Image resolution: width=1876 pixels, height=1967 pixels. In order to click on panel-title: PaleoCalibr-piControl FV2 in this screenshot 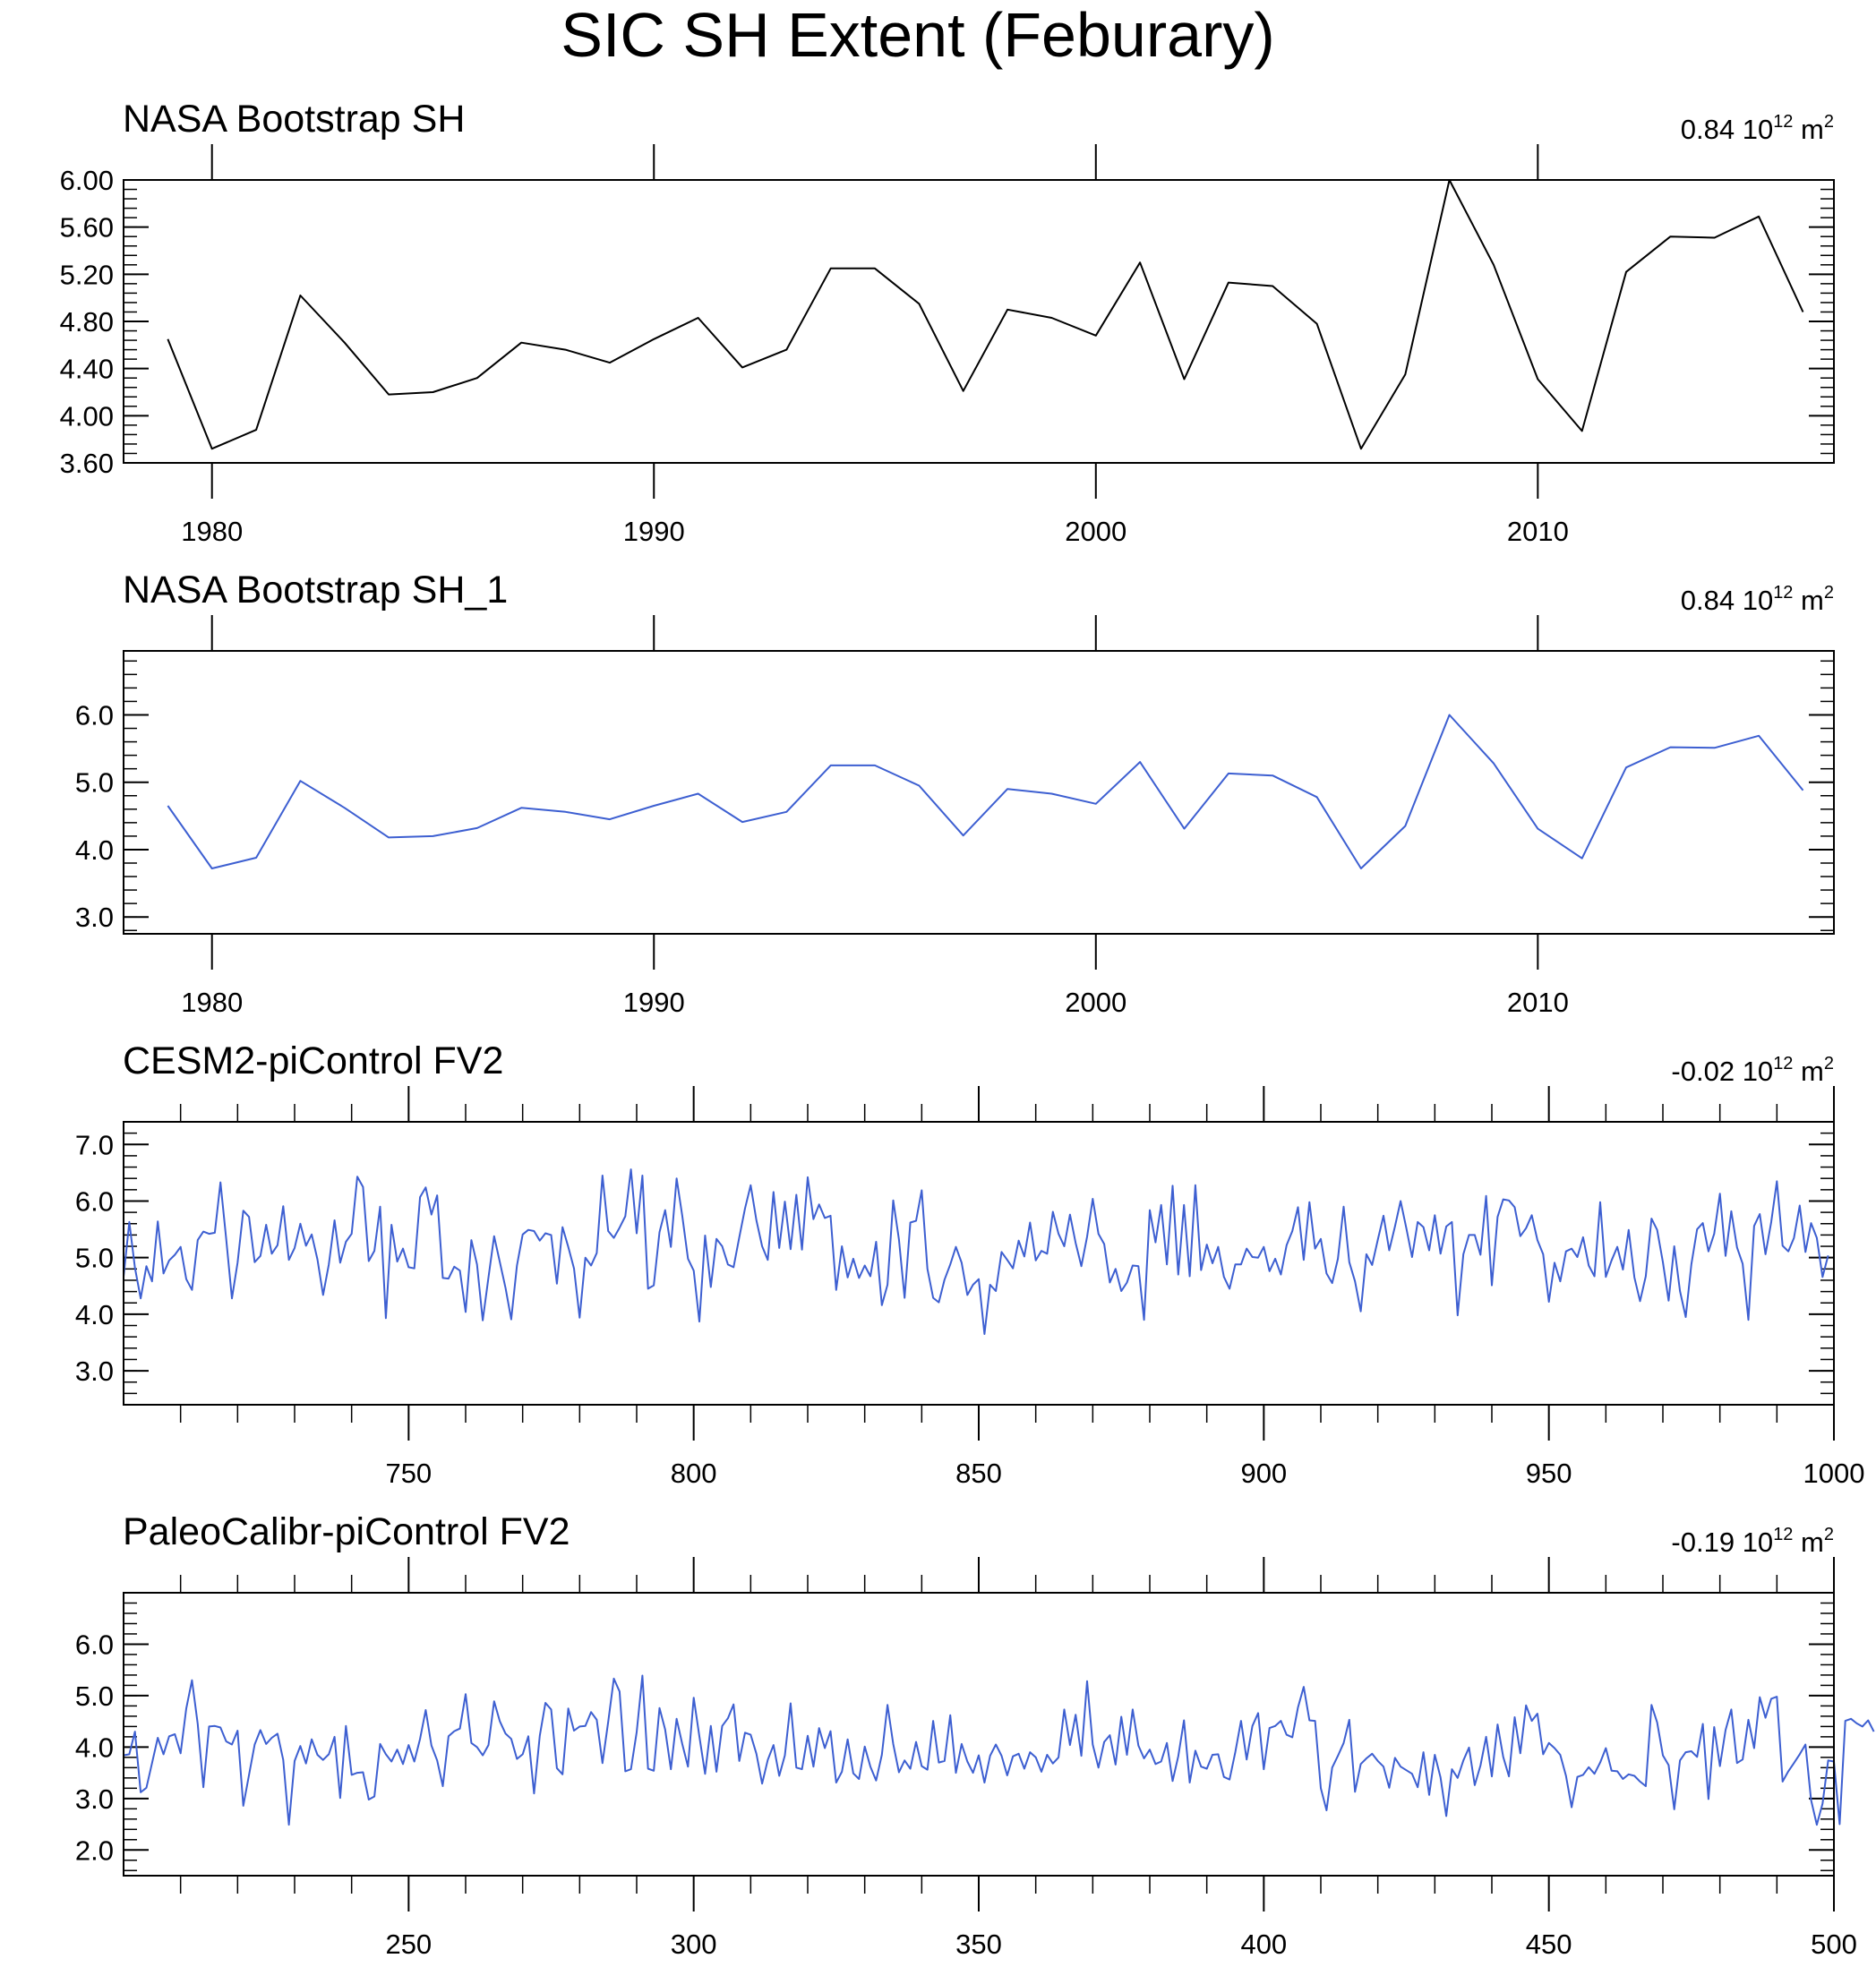, I will do `click(346, 1531)`.